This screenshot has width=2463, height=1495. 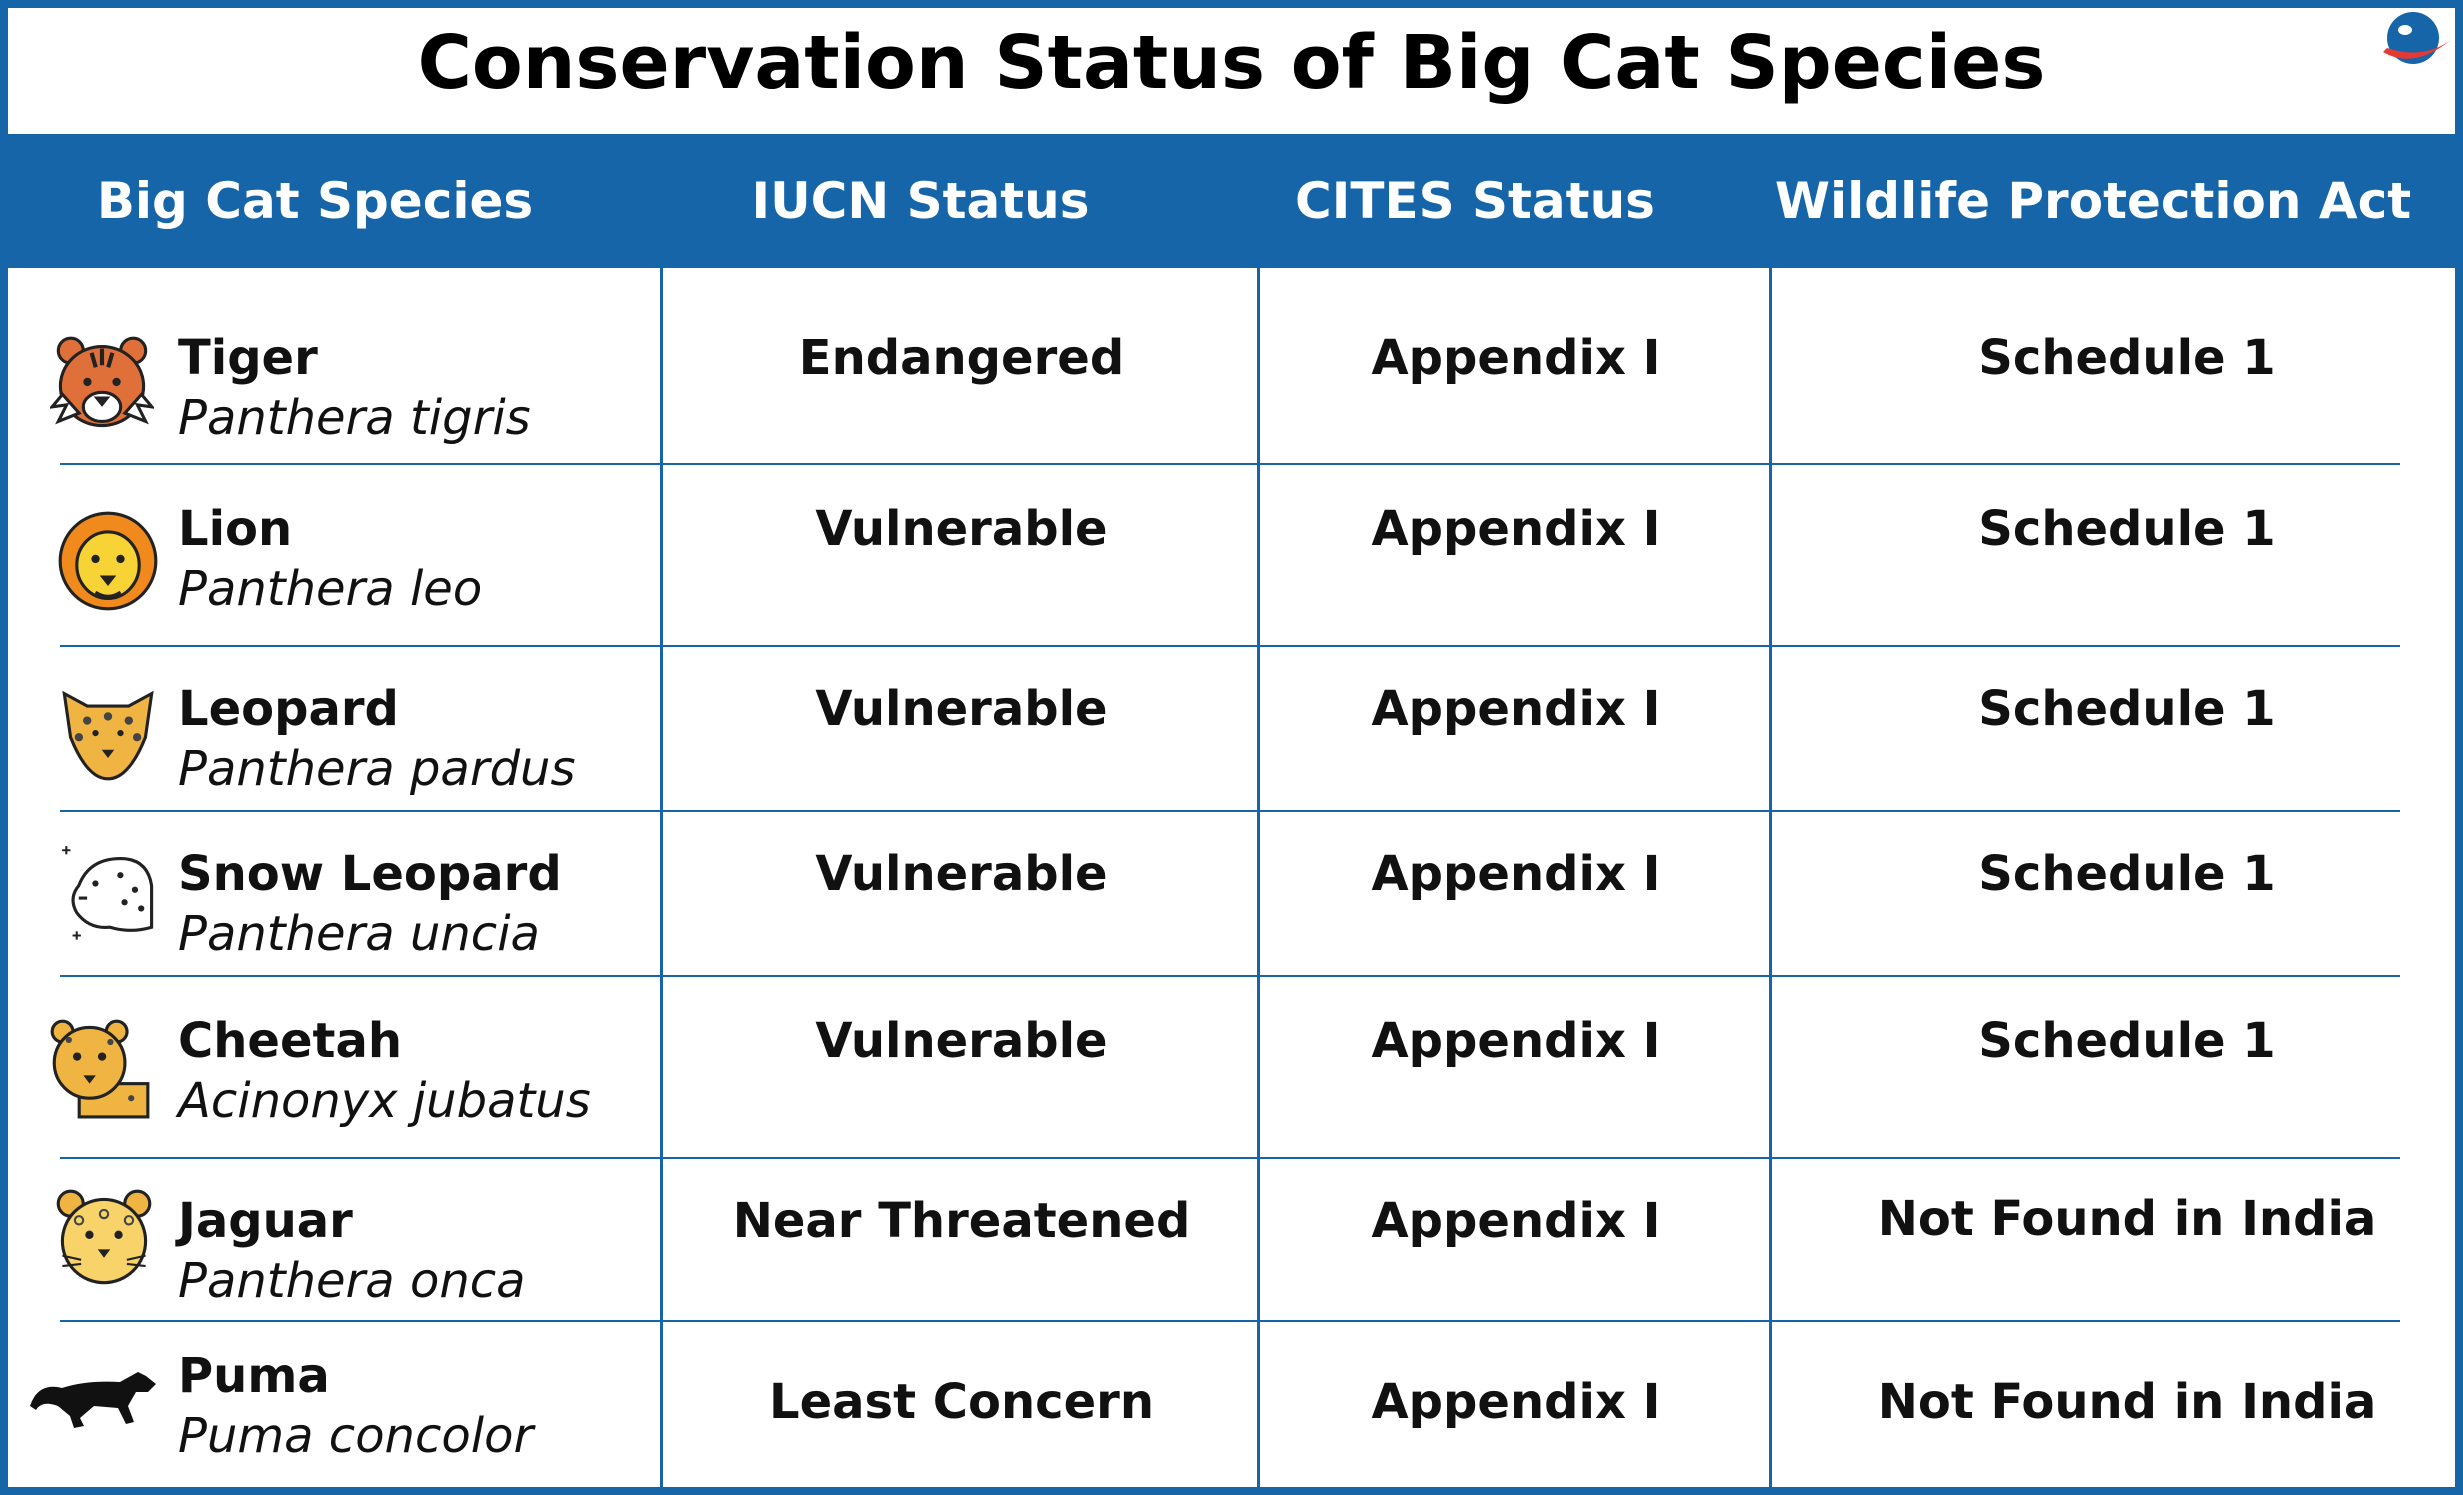 What do you see at coordinates (100, 1069) in the screenshot?
I see `cheetah-face-icon` at bounding box center [100, 1069].